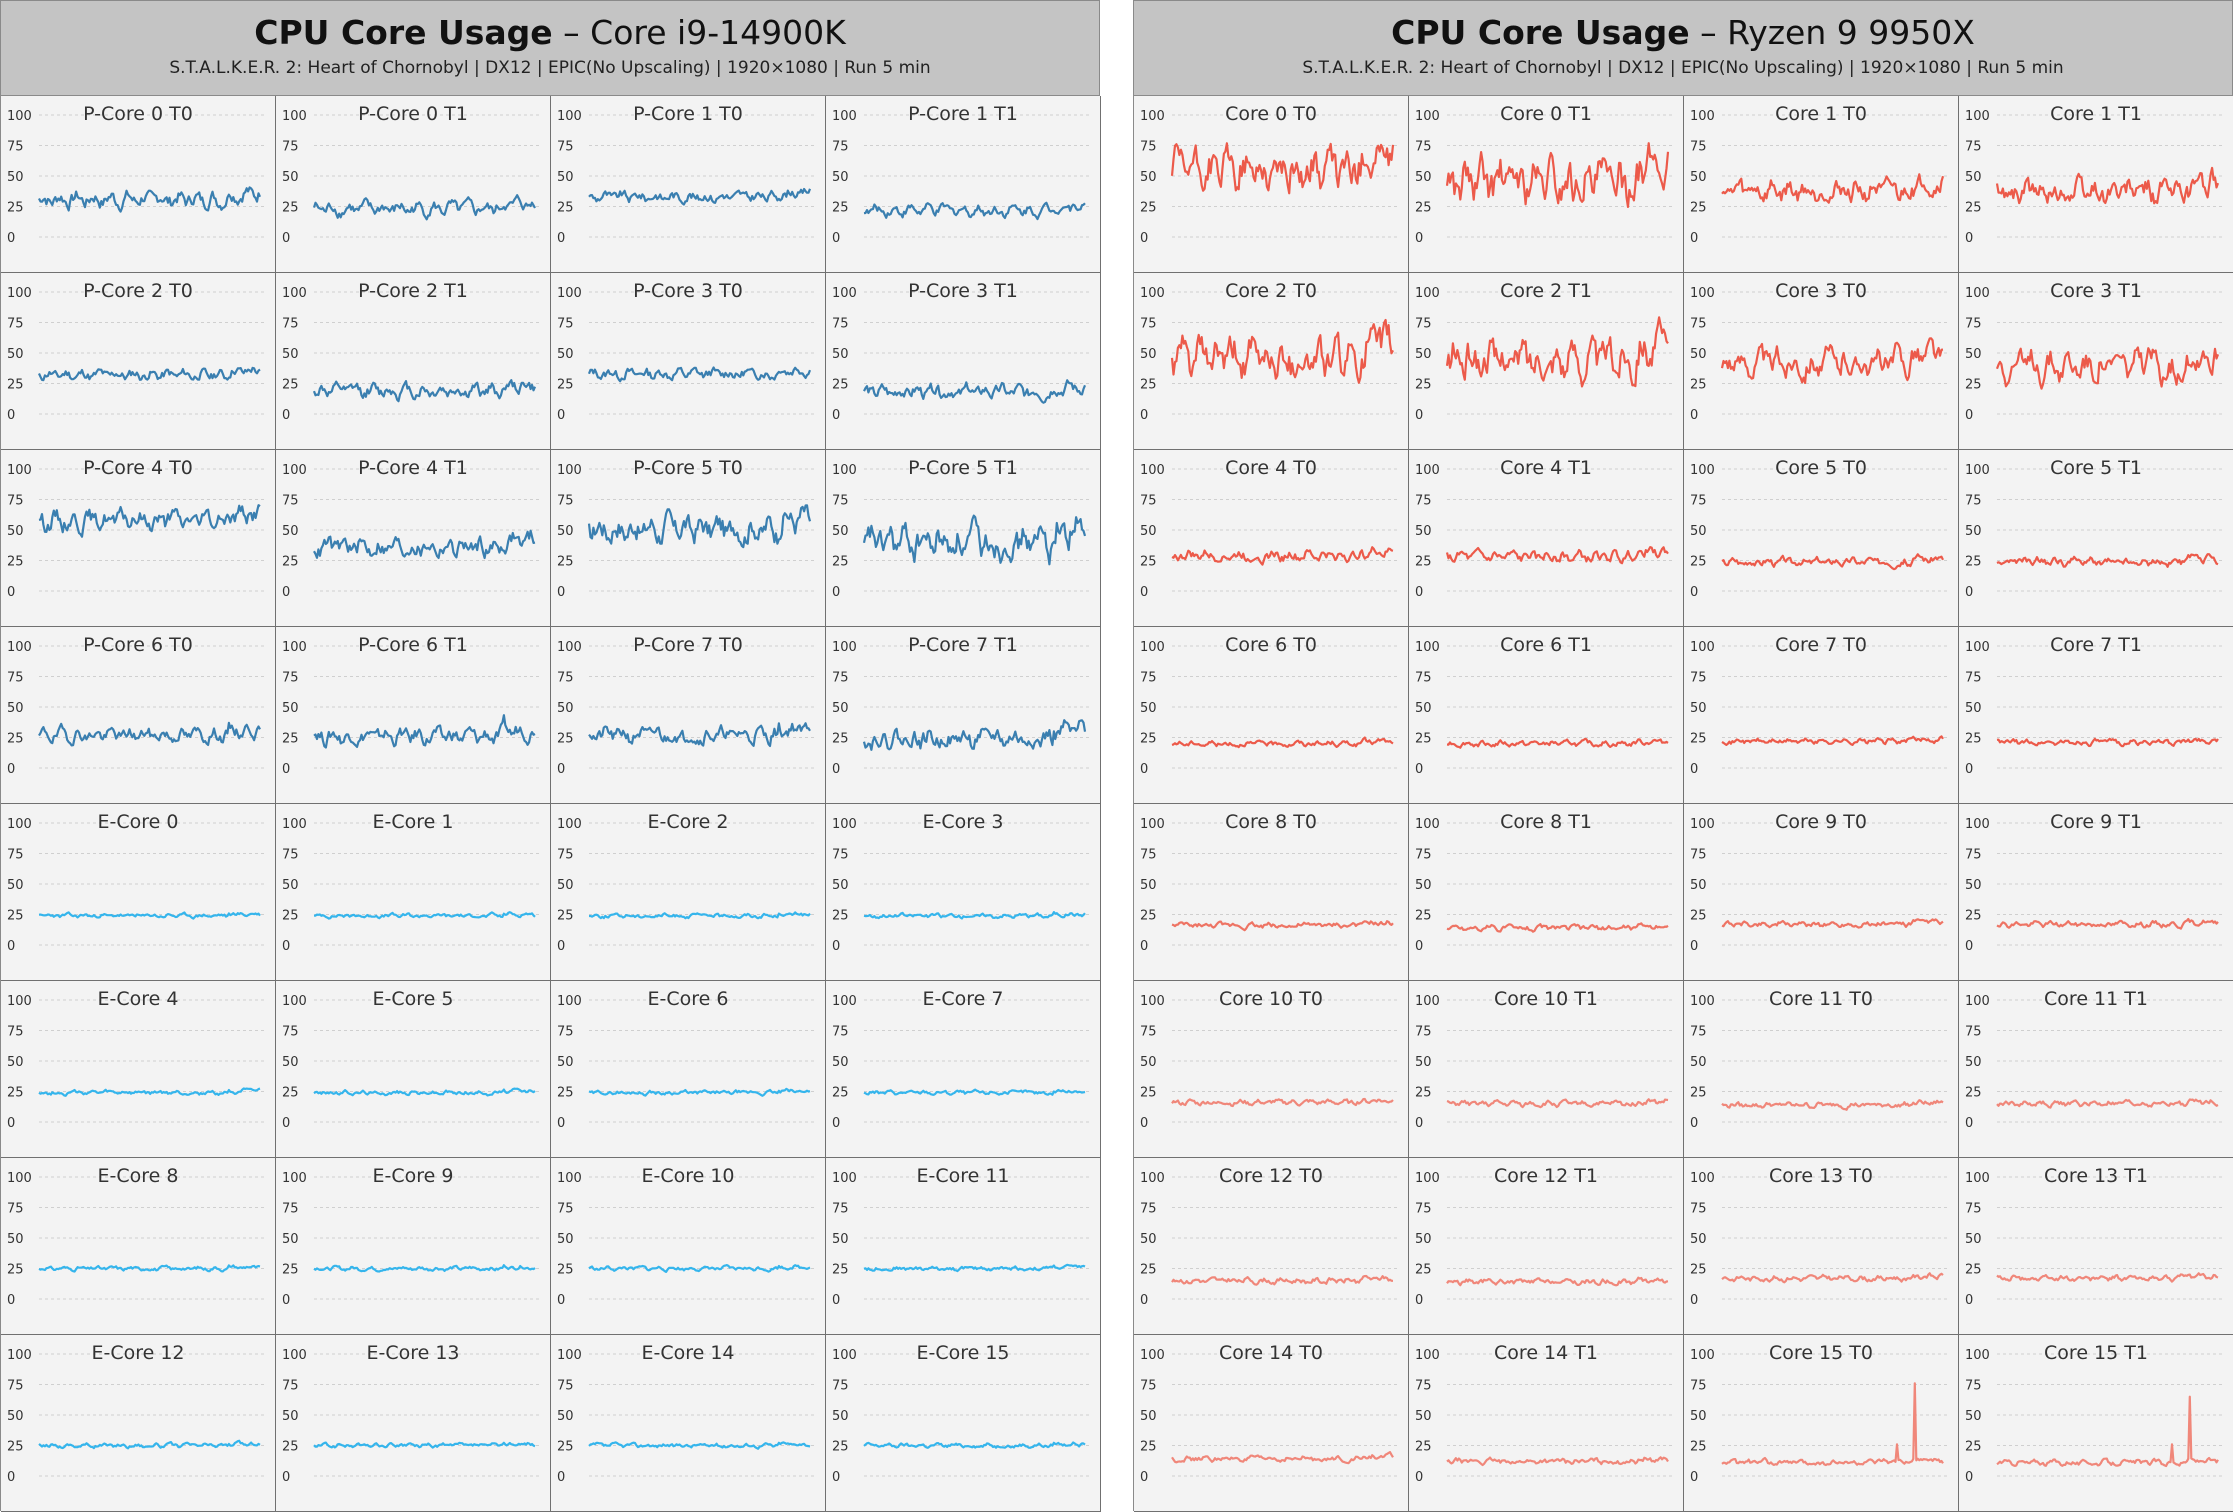 The image size is (2233, 1512). Describe the element at coordinates (2096, 715) in the screenshot. I see `core-chart: 0 25 50 75 100 Core 7 T1` at that location.